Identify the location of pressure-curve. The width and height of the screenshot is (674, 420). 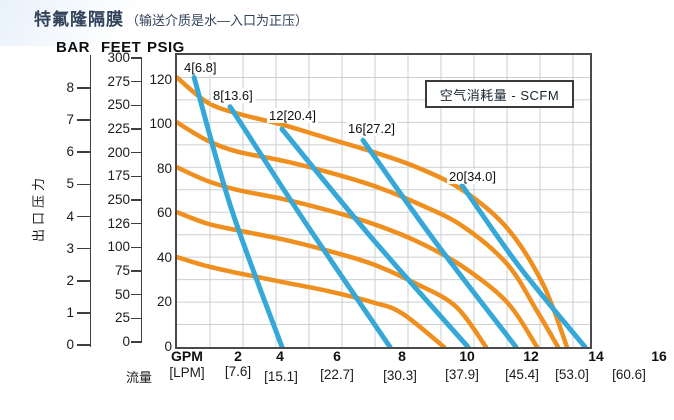
(312, 300).